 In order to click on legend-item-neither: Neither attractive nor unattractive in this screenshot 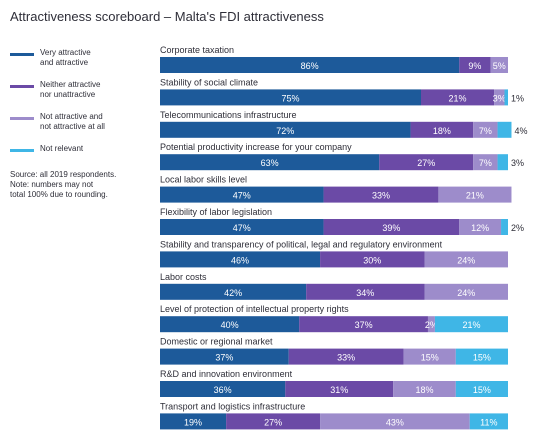, I will do `click(80, 96)`.